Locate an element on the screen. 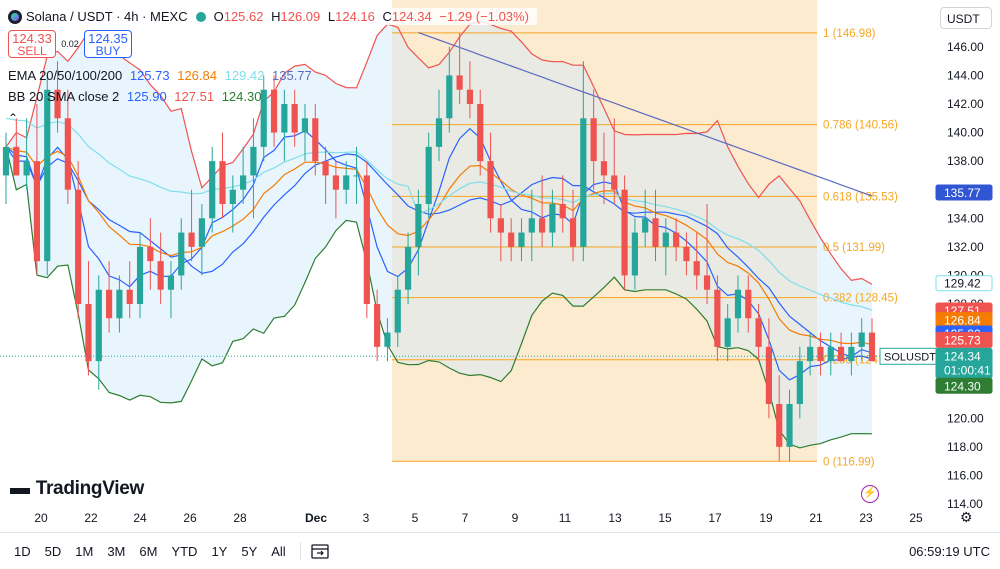 This screenshot has height=569, width=1000. bb-upper-value: 127.51 is located at coordinates (194, 96).